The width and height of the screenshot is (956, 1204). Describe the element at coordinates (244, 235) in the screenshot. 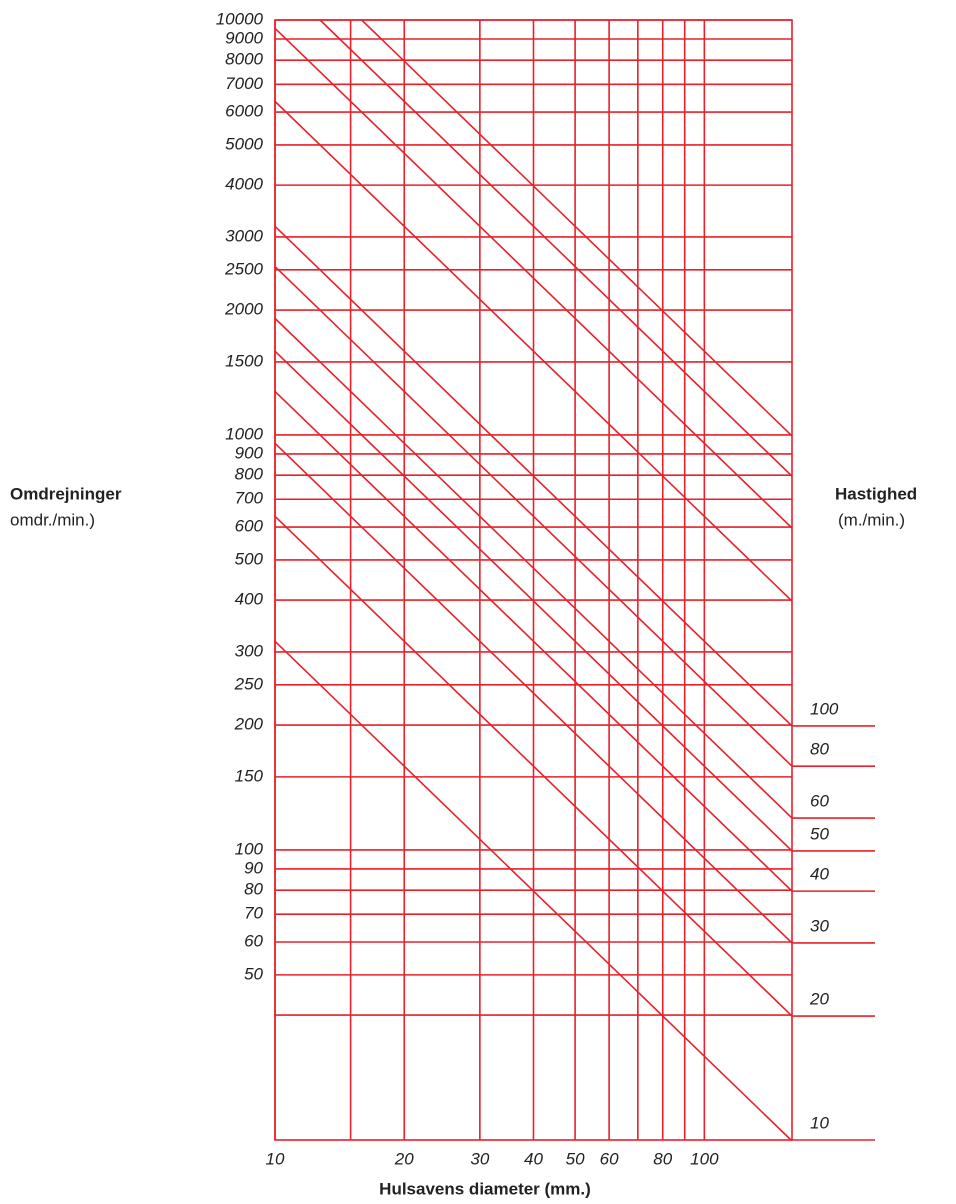

I see `y-tick-label: 3000` at that location.